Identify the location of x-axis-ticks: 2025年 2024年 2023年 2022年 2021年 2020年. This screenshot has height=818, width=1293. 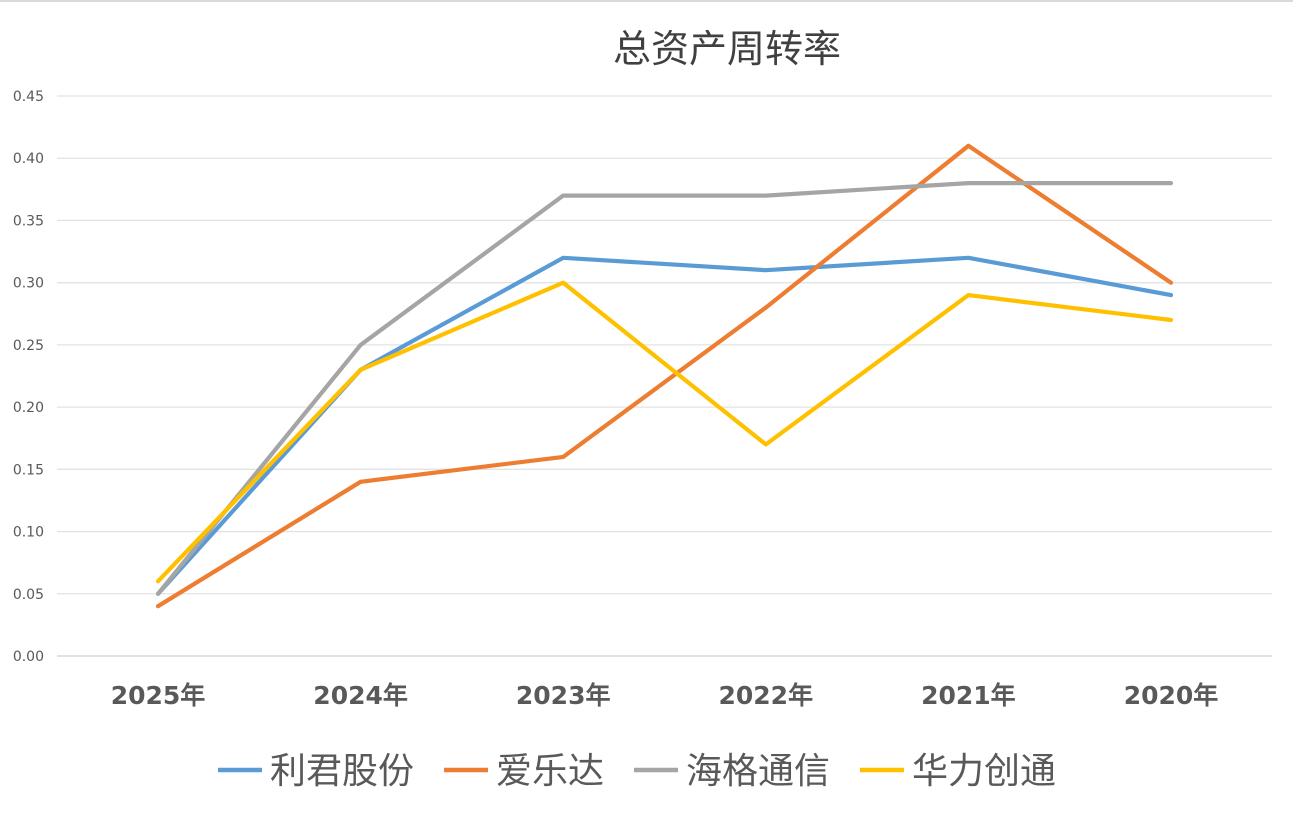
(665, 695).